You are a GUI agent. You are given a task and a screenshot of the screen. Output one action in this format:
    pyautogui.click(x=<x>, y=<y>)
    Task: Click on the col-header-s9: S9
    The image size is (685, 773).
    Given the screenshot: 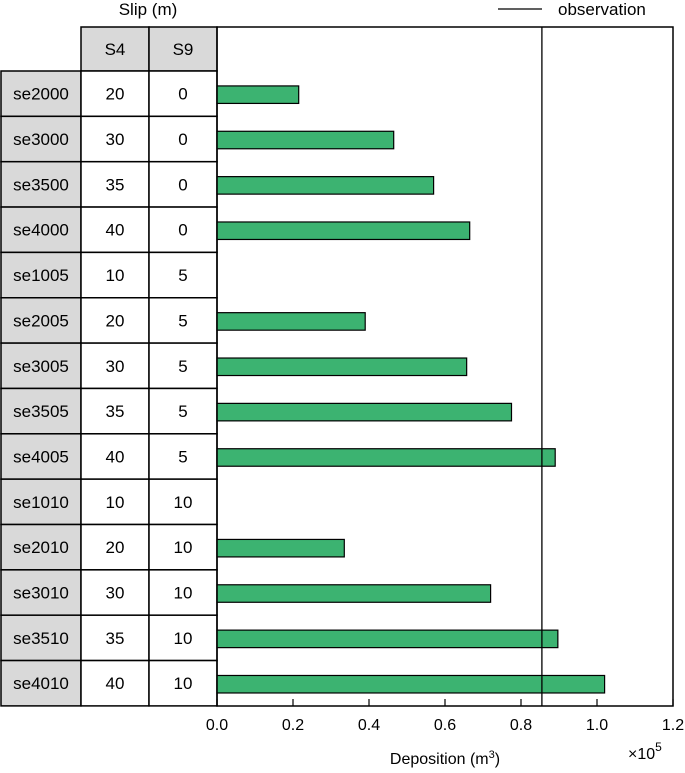 What is the action you would take?
    pyautogui.click(x=183, y=49)
    